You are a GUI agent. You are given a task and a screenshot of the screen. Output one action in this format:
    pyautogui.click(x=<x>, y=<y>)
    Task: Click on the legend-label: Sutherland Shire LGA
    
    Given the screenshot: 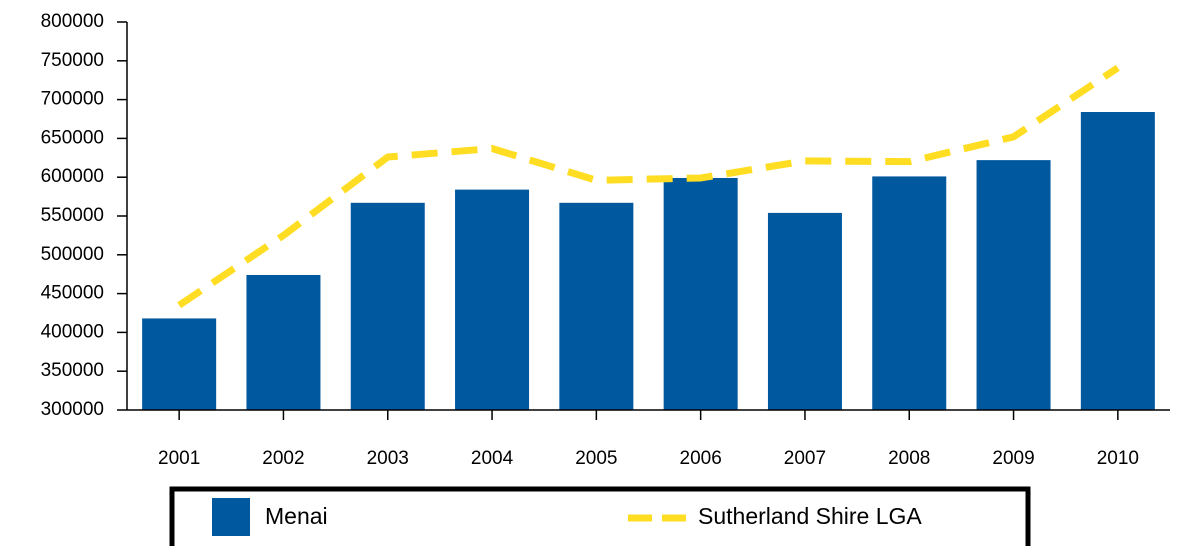 What is the action you would take?
    pyautogui.click(x=810, y=516)
    